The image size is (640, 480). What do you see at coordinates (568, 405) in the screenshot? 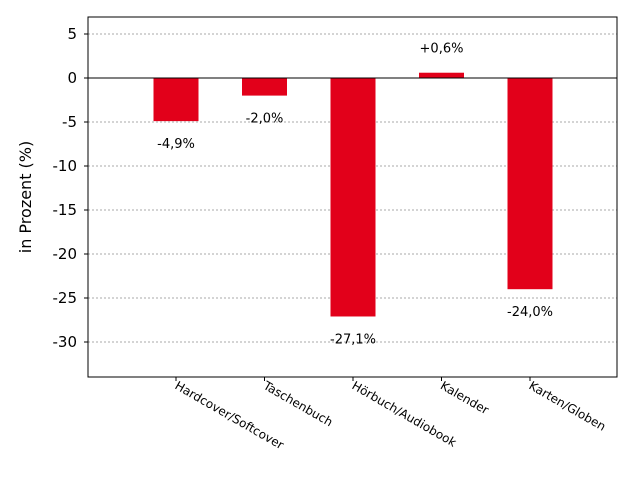
I see `x-tick-label: Karten/Globen` at bounding box center [568, 405].